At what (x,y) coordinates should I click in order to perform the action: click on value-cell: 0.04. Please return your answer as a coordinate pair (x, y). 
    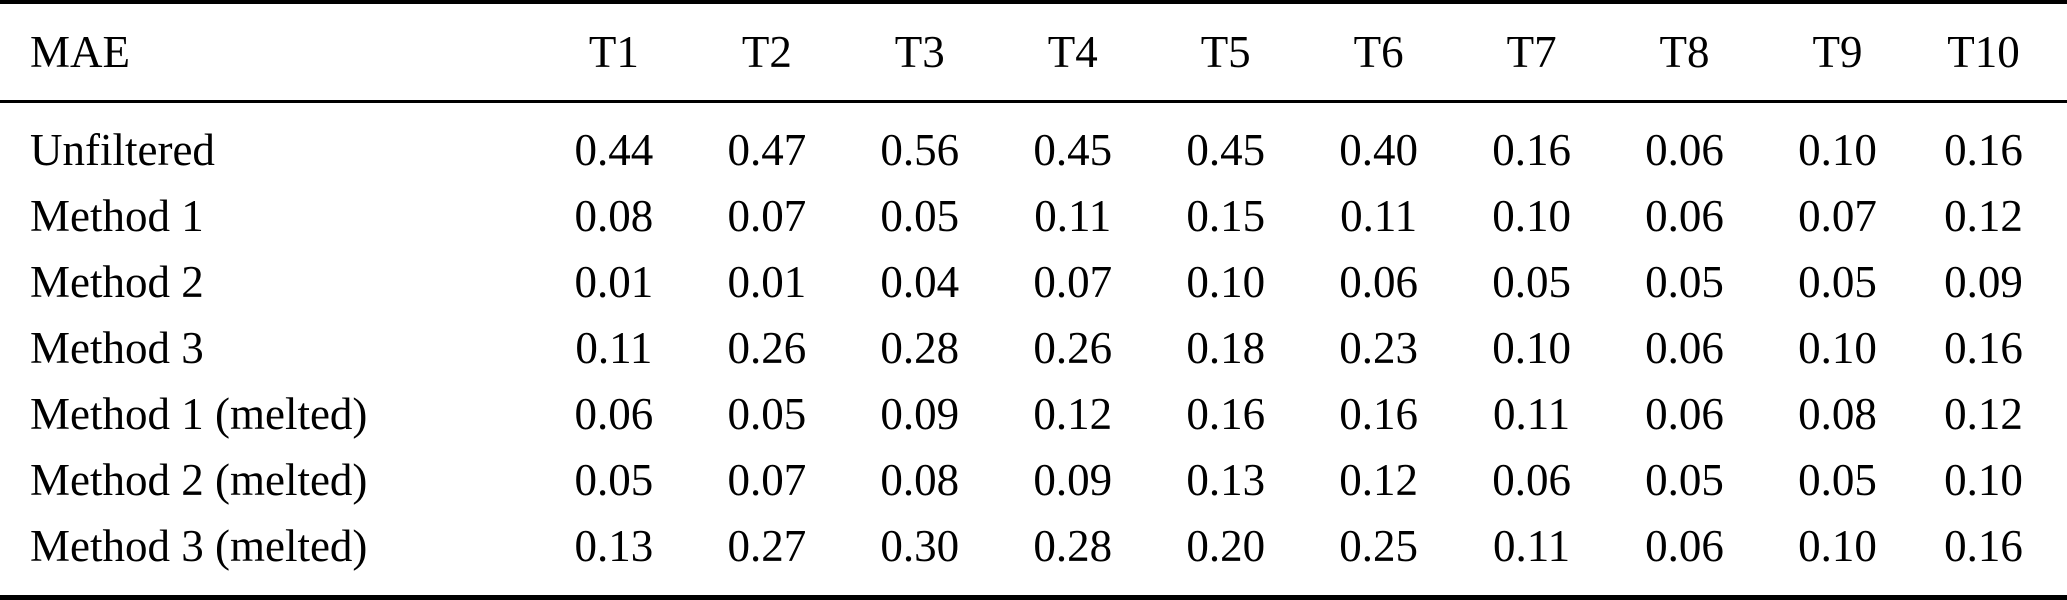
    Looking at the image, I should click on (920, 281).